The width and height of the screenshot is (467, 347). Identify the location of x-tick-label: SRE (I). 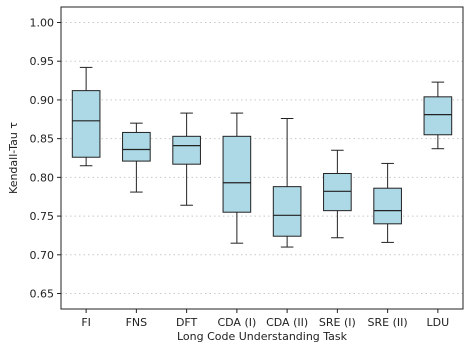
(337, 322).